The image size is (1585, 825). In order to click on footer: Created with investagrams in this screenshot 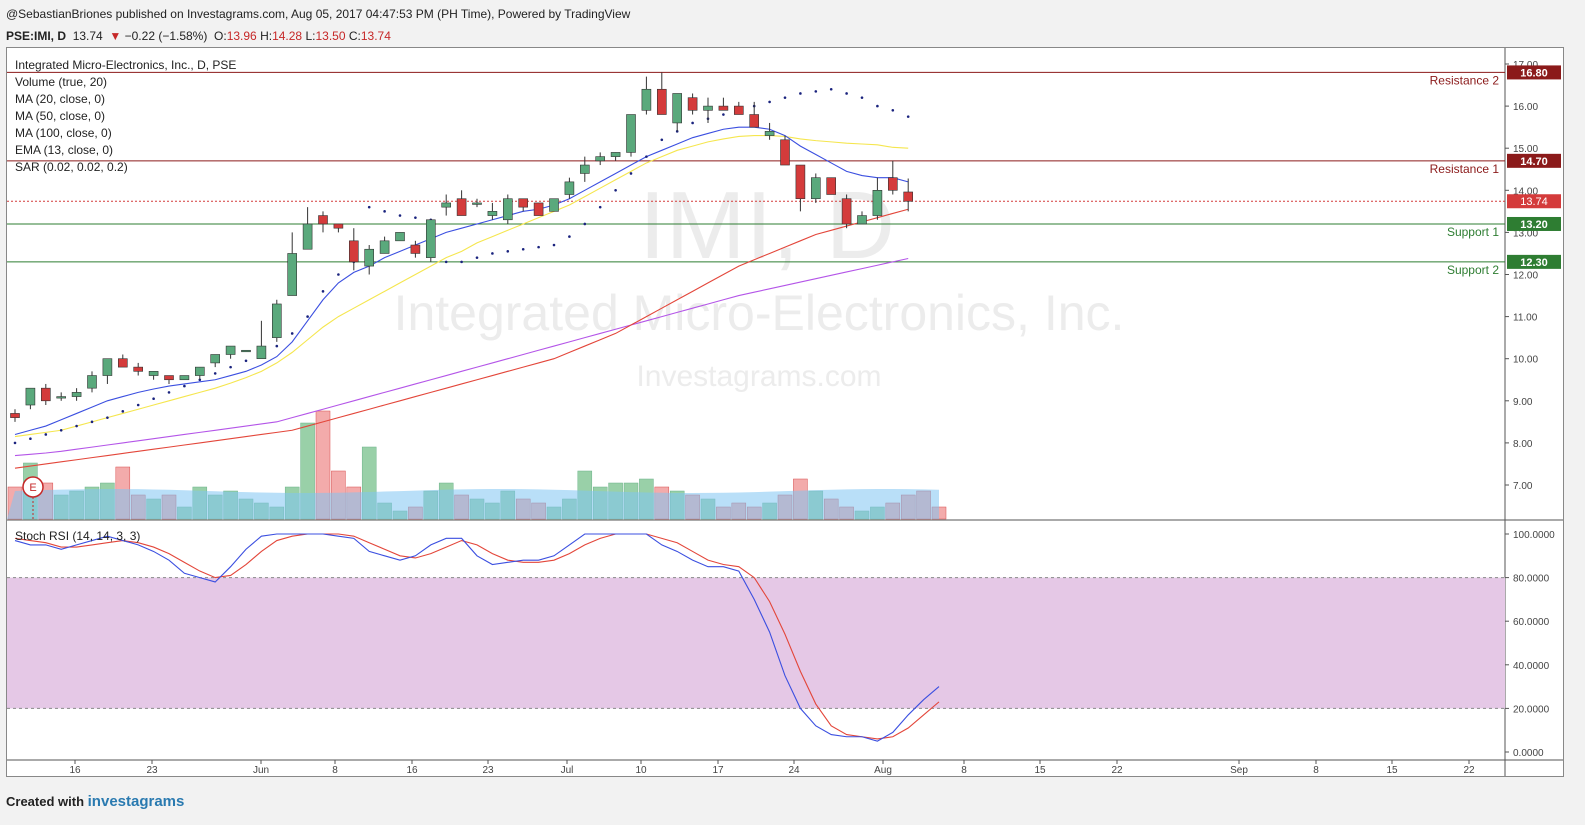, I will do `click(95, 801)`.